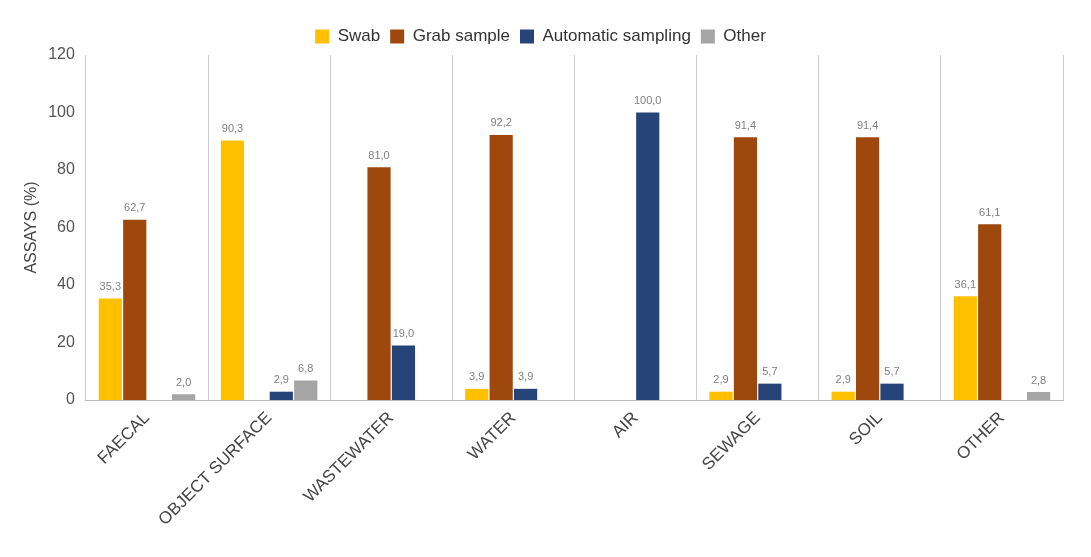 Image resolution: width=1091 pixels, height=557 pixels. Describe the element at coordinates (965, 283) in the screenshot. I see `data-label: 36,1` at that location.